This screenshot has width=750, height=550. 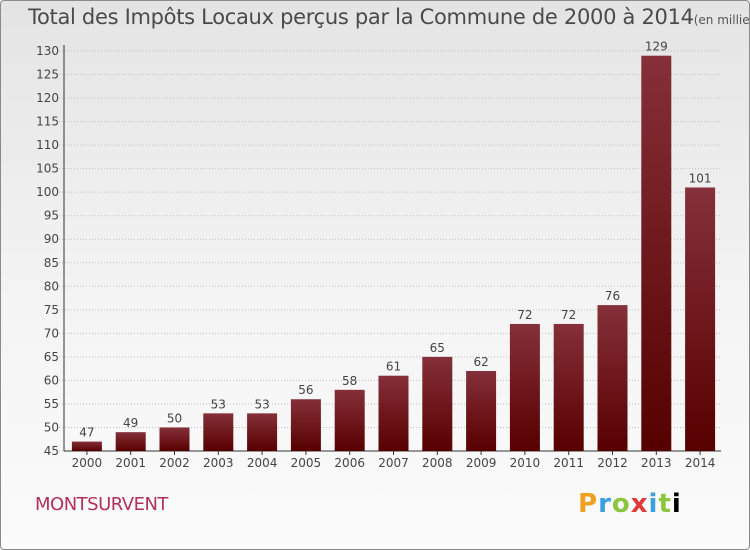 What do you see at coordinates (51, 216) in the screenshot?
I see `y-tick-label: 95` at bounding box center [51, 216].